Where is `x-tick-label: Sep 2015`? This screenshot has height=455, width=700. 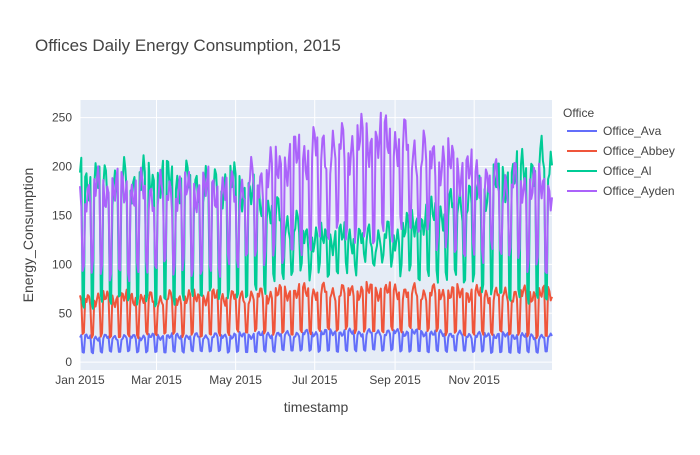
x-tick-label: Sep 2015 is located at coordinates (395, 380).